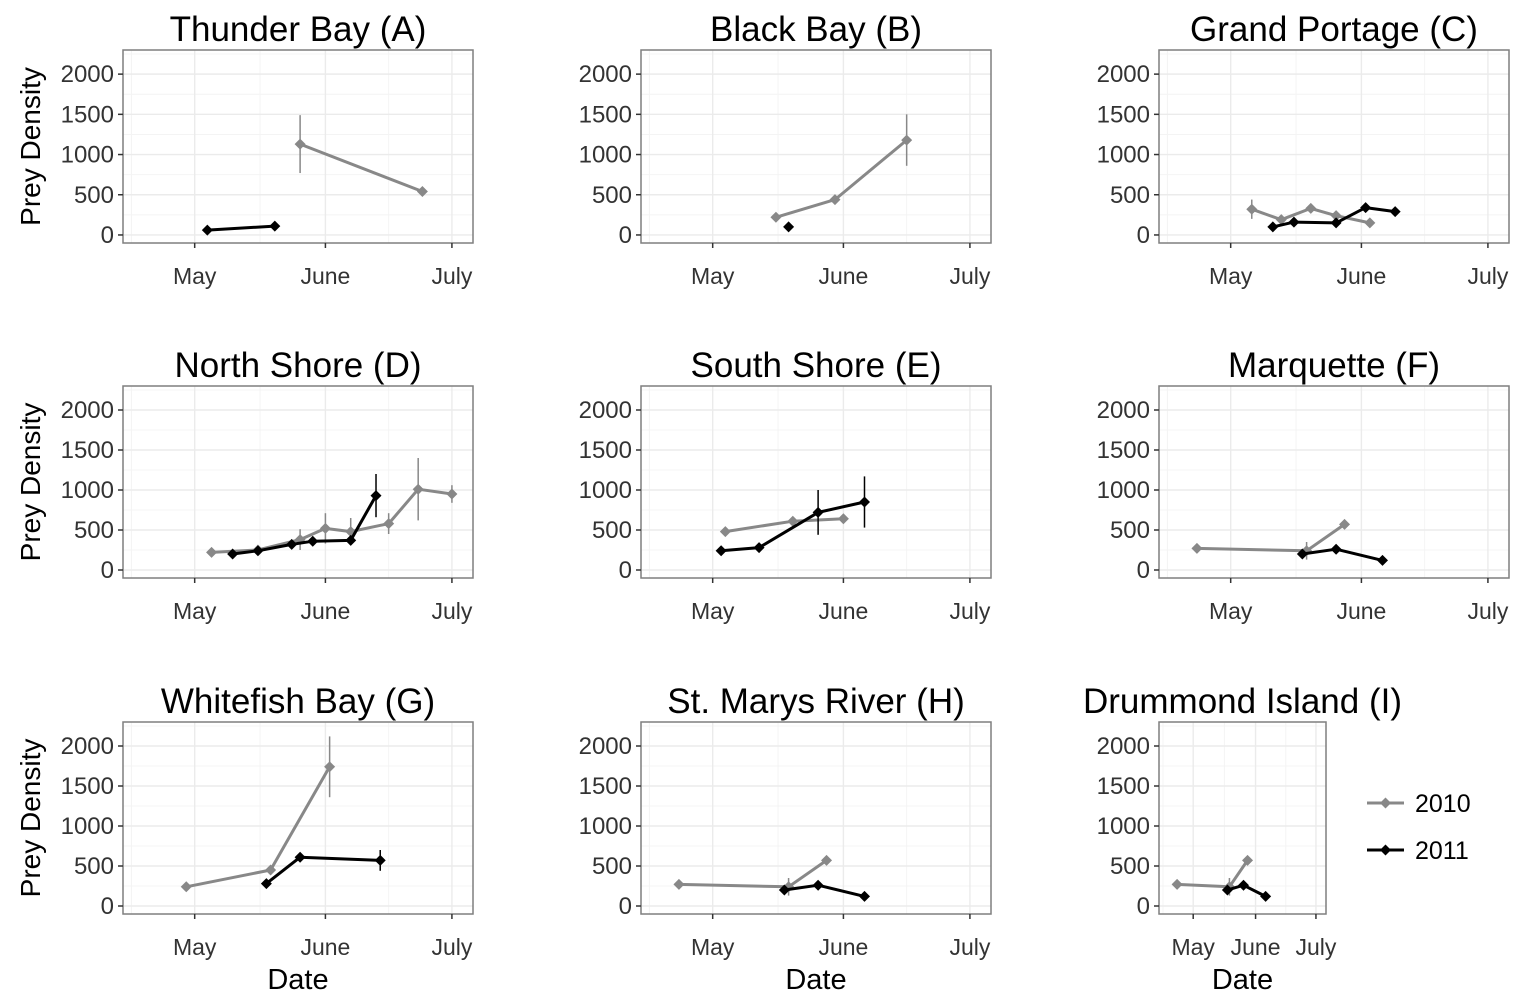 This screenshot has width=1522, height=995. Describe the element at coordinates (1242, 701) in the screenshot. I see `panel-title: Drummond Island (I)` at that location.